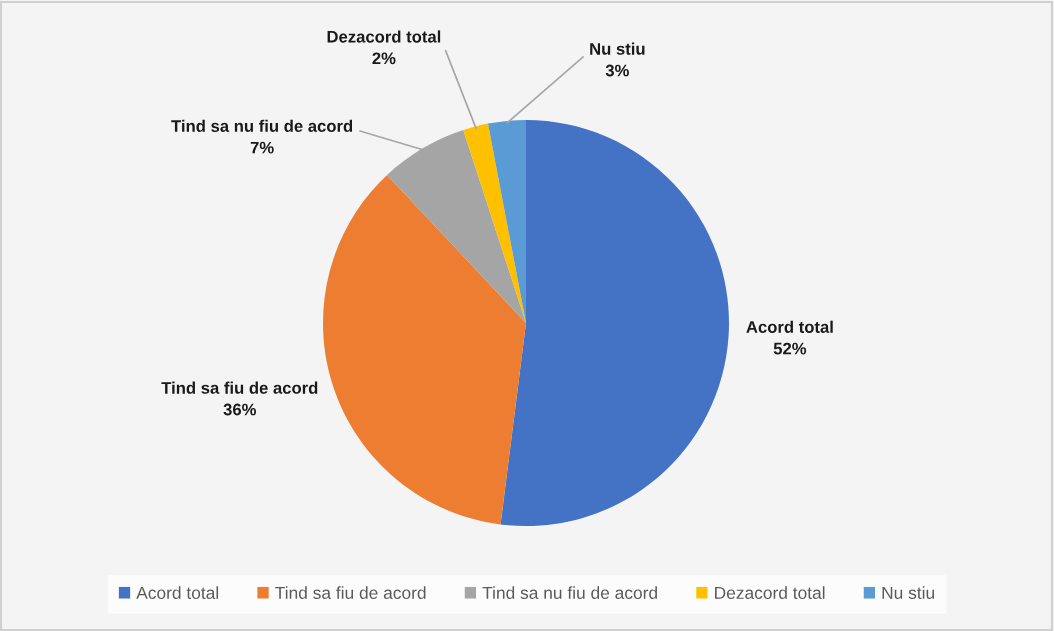  I want to click on slice-label: Tind sa fiu de acord, so click(239, 387).